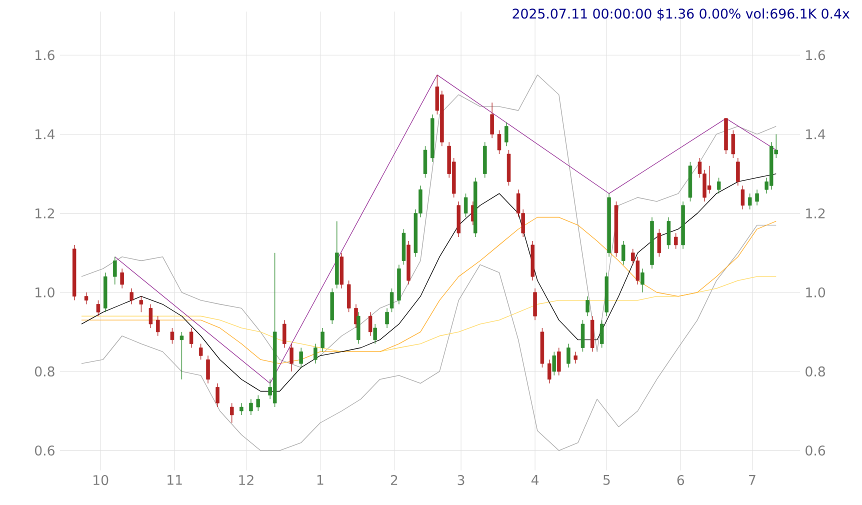  What do you see at coordinates (246, 480) in the screenshot?
I see `x-tick-label: 12` at bounding box center [246, 480].